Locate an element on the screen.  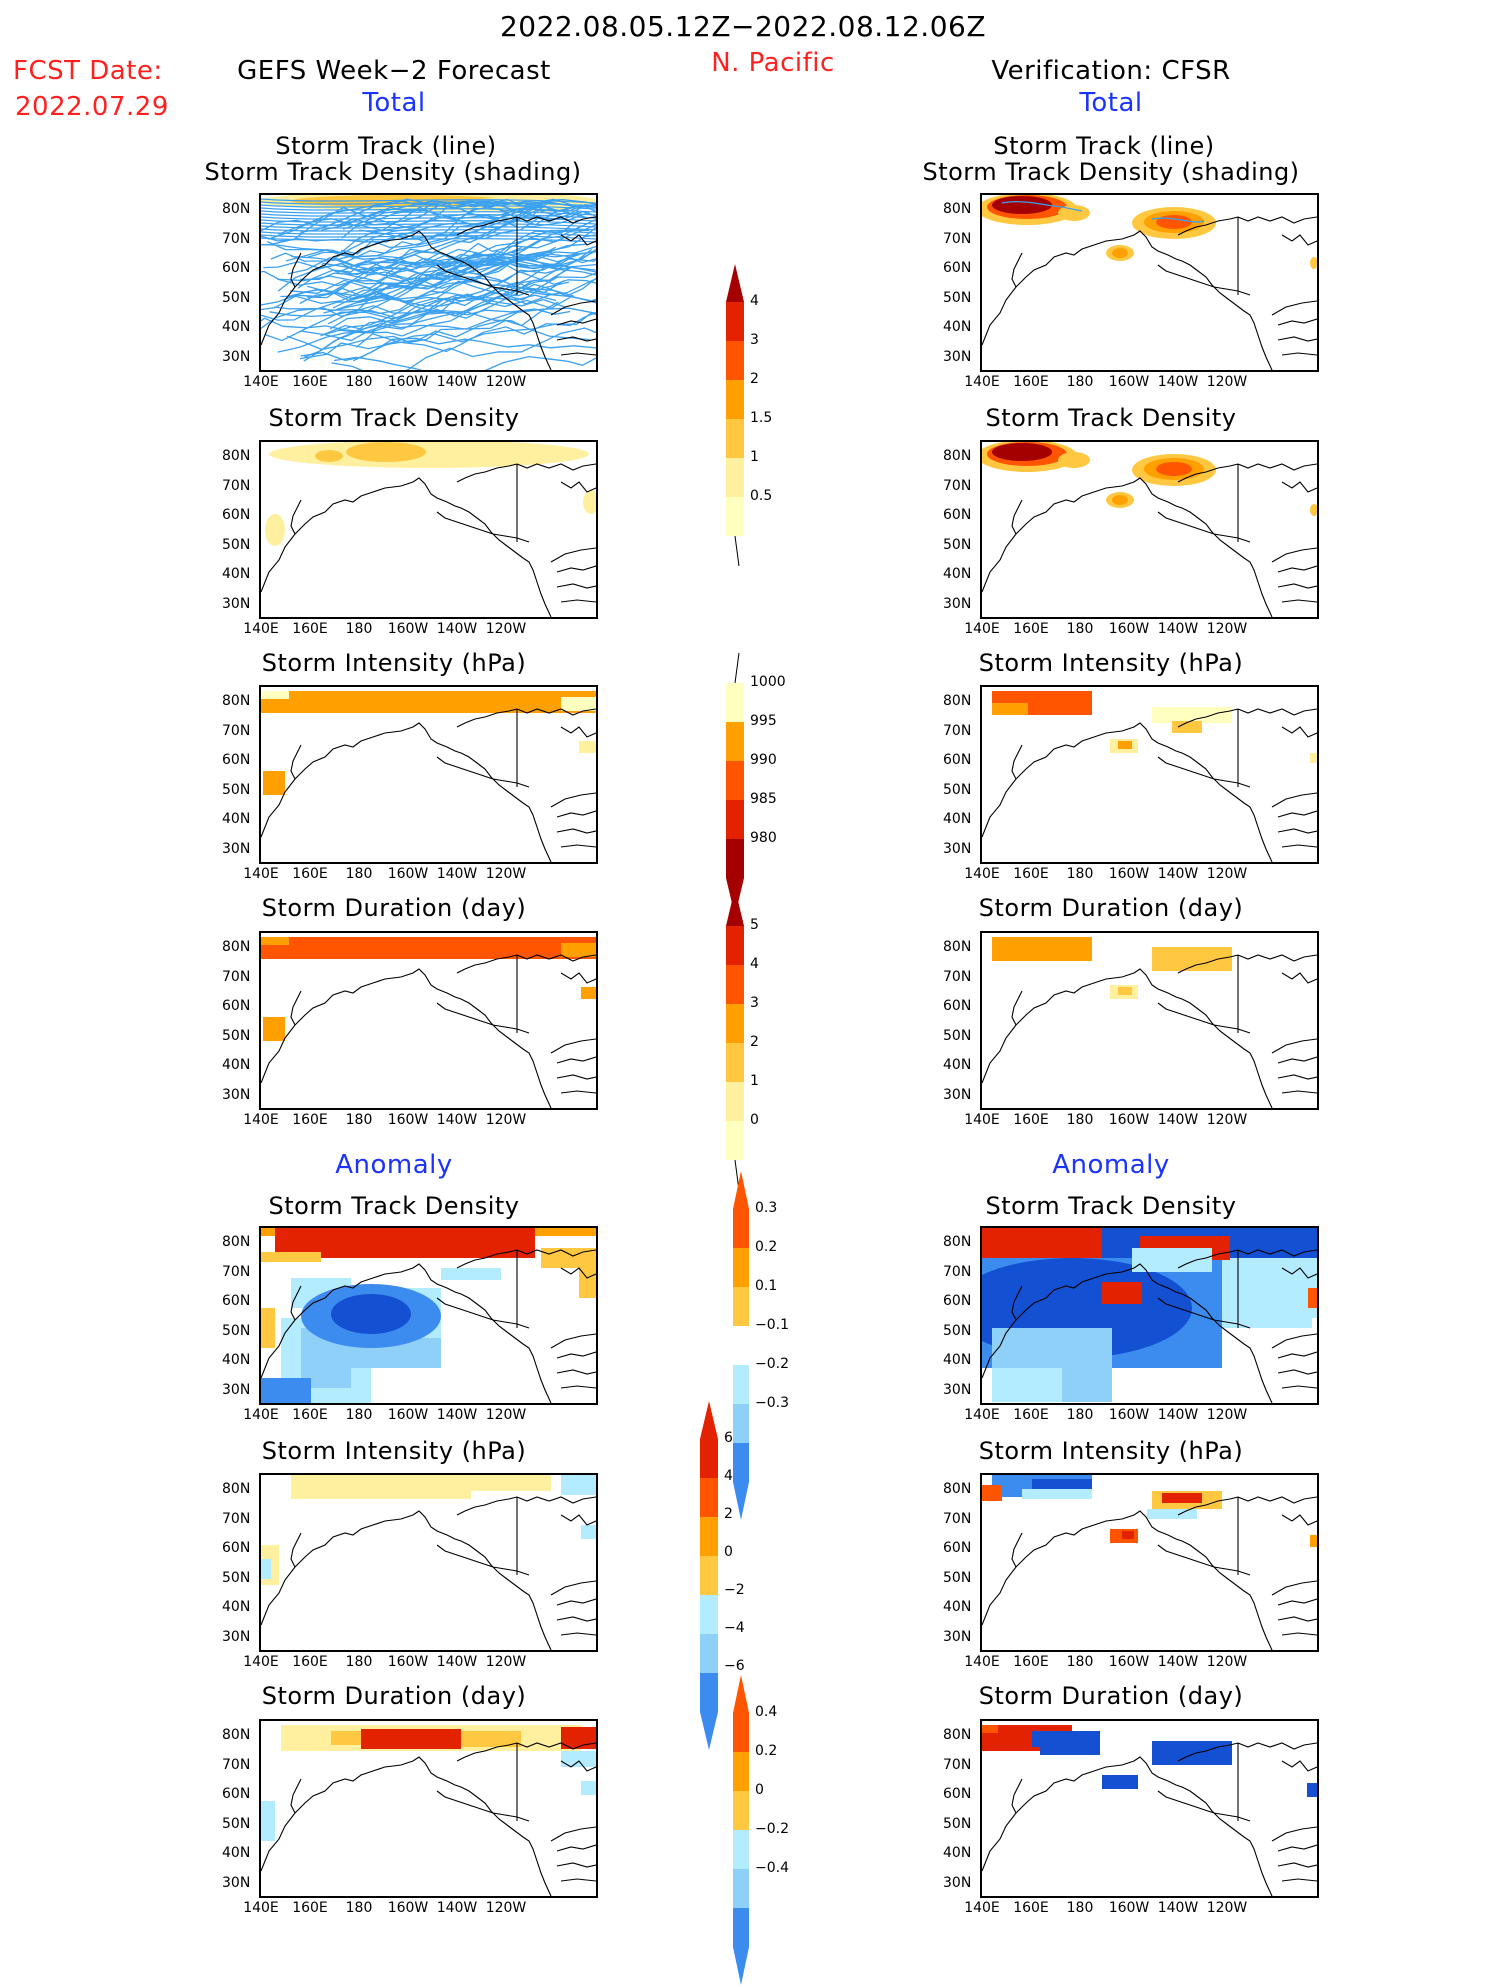
panel-title-right-1b: Storm Track Density (shading) is located at coordinates (1111, 172).